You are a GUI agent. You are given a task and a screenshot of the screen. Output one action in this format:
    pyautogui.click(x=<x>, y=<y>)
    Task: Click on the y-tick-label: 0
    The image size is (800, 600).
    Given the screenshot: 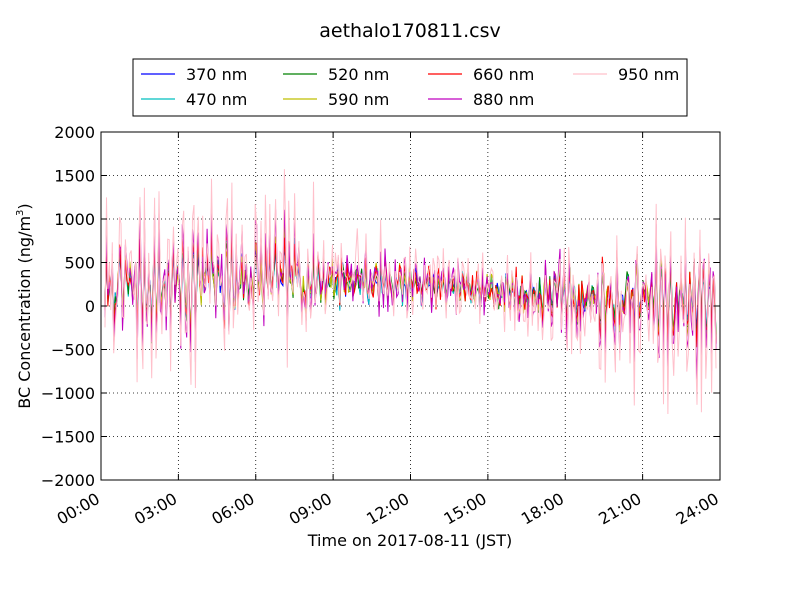 What is the action you would take?
    pyautogui.click(x=90, y=306)
    